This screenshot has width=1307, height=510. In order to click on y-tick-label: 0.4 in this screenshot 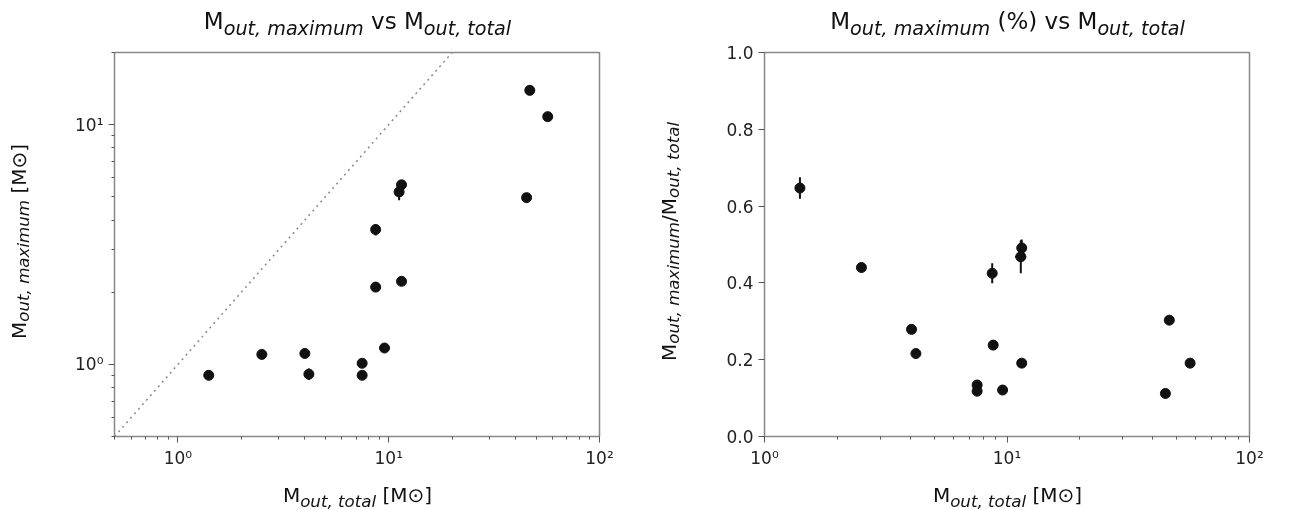, I will do `click(740, 283)`.